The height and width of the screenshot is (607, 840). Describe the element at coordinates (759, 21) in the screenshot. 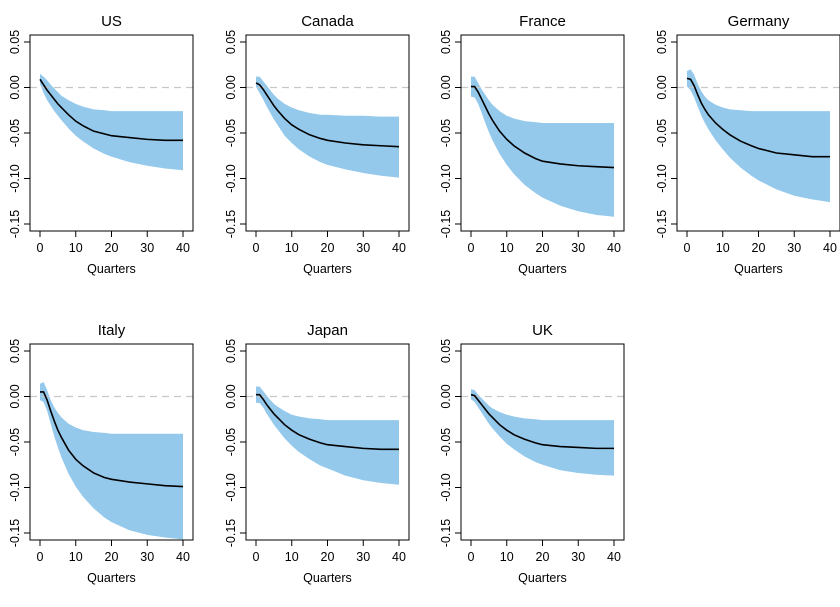

I see `panel-title: Germany` at that location.